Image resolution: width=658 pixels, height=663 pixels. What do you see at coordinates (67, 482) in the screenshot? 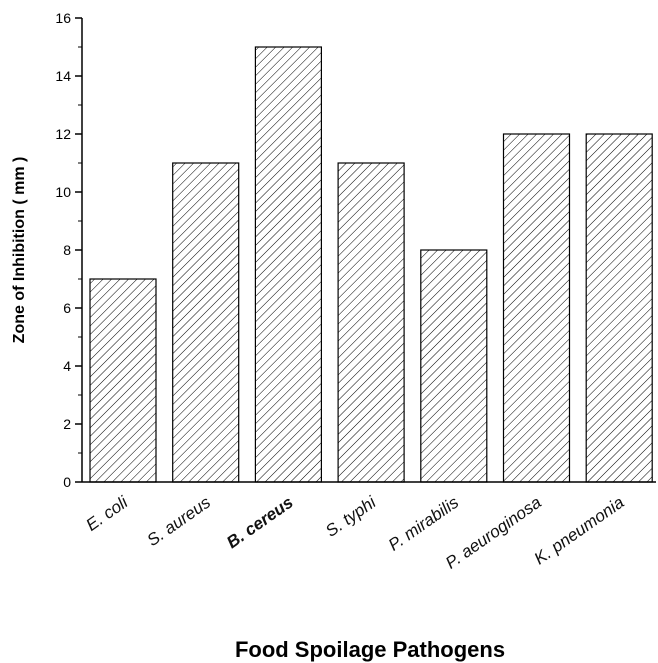
I see `y-tick-label: 0` at bounding box center [67, 482].